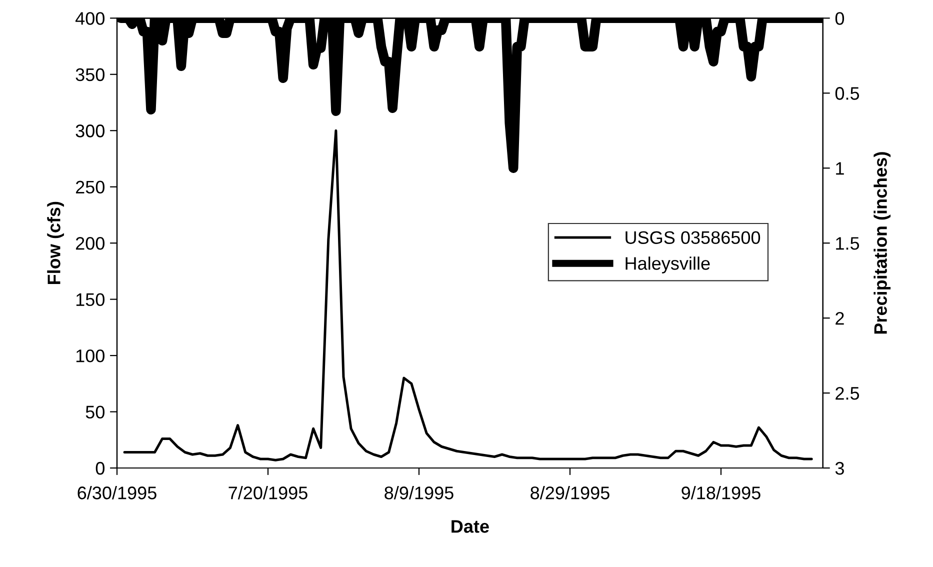 The height and width of the screenshot is (567, 933). I want to click on x-tick-label: 6/30/1995, so click(117, 493).